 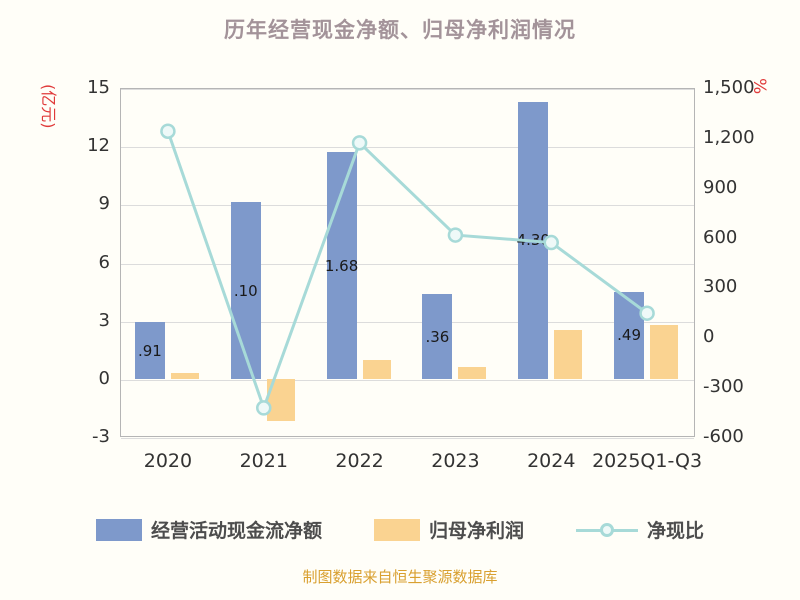 I want to click on bar-value-label: .91, so click(x=149, y=350).